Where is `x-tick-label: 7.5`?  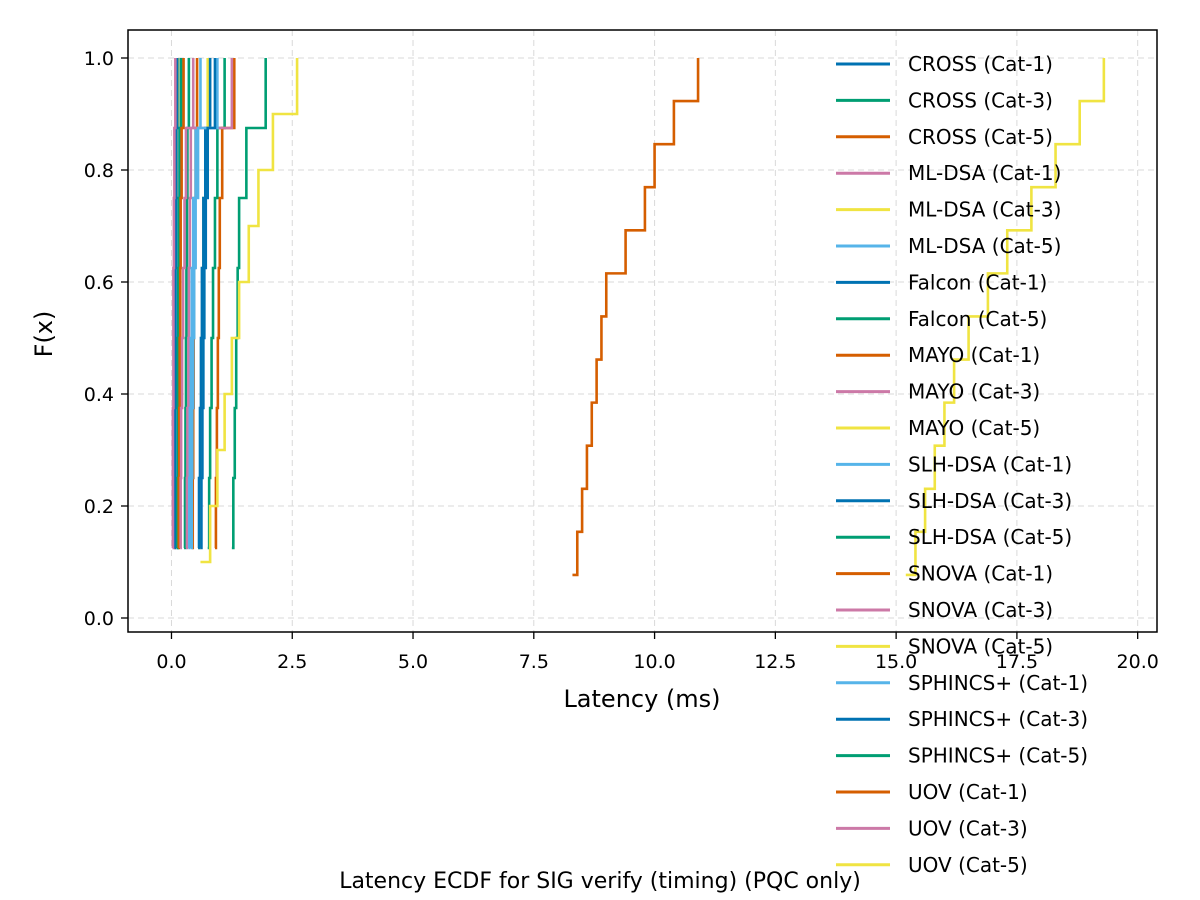
x-tick-label: 7.5 is located at coordinates (534, 662).